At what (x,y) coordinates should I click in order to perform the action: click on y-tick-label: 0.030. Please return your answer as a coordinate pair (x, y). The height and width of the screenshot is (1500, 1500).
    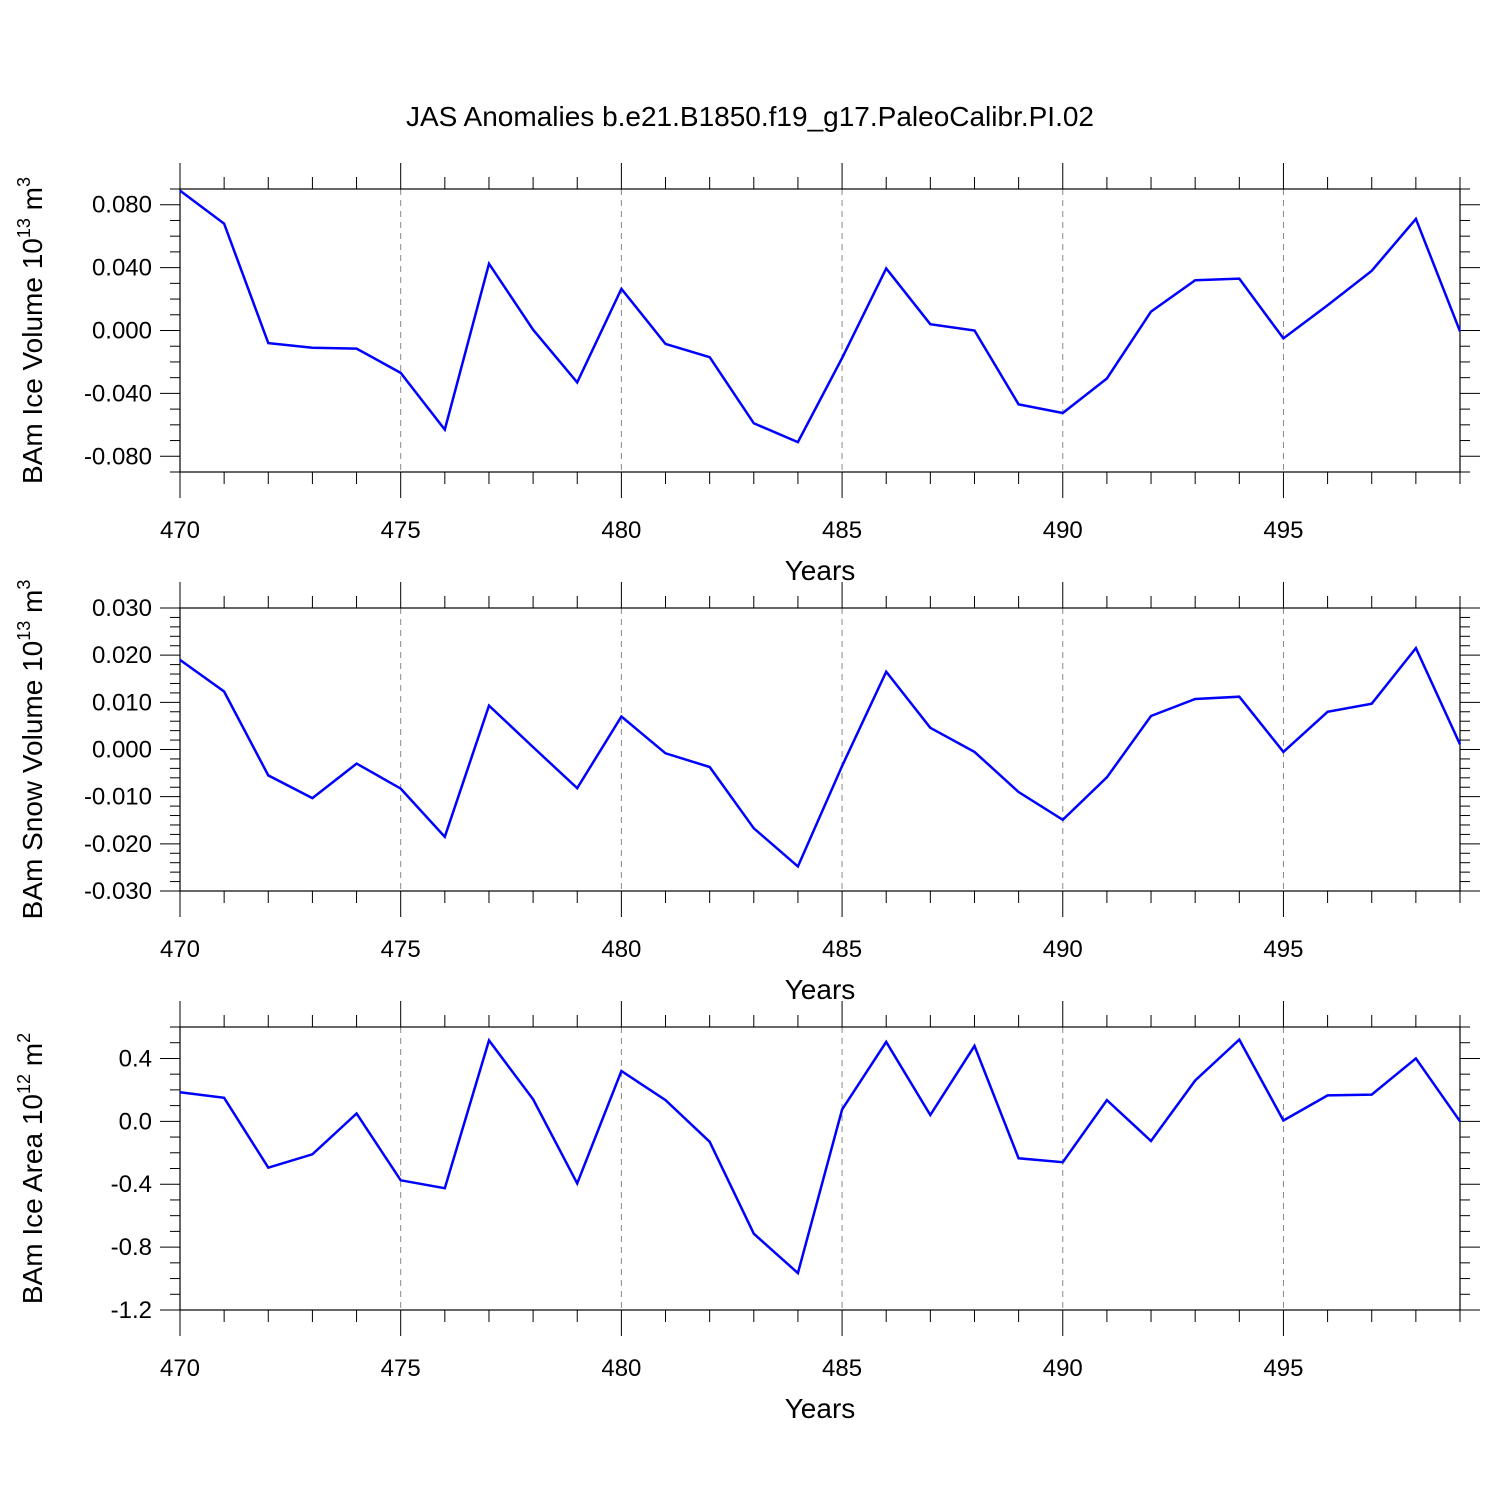
    Looking at the image, I should click on (122, 608).